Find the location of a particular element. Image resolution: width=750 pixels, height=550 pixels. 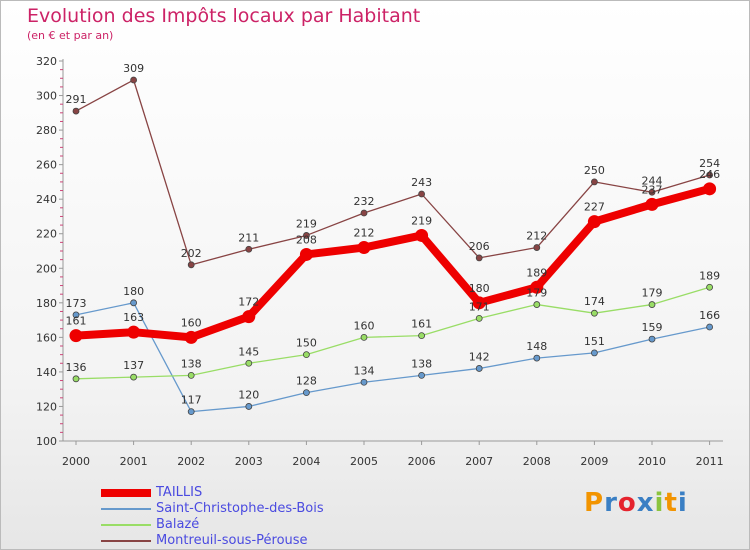

data-label: 145 is located at coordinates (248, 351).